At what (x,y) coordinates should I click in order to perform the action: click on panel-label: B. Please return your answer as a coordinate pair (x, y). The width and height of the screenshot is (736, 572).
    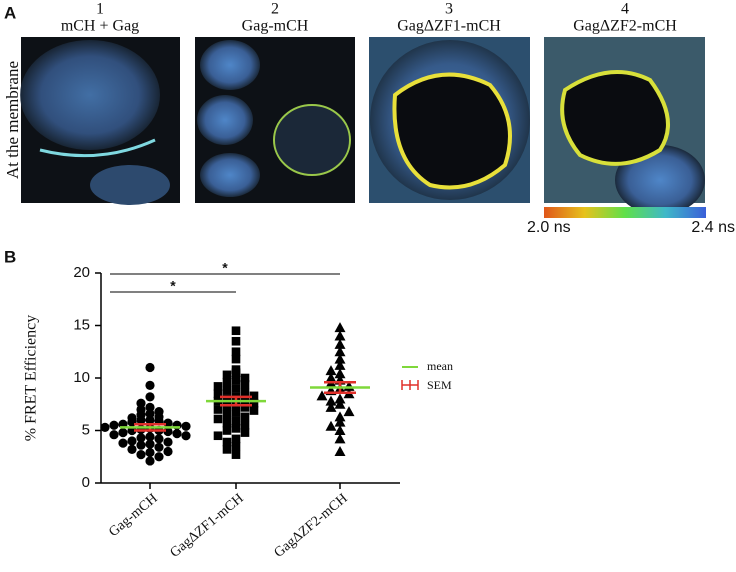
    Looking at the image, I should click on (10, 256).